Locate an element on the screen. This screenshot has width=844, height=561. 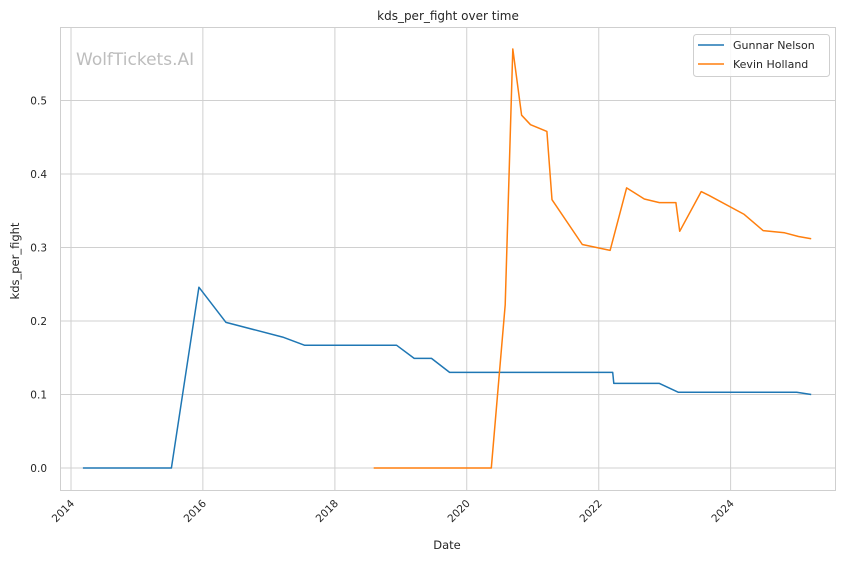
y-tick-label: 0.1 is located at coordinates (38, 395).